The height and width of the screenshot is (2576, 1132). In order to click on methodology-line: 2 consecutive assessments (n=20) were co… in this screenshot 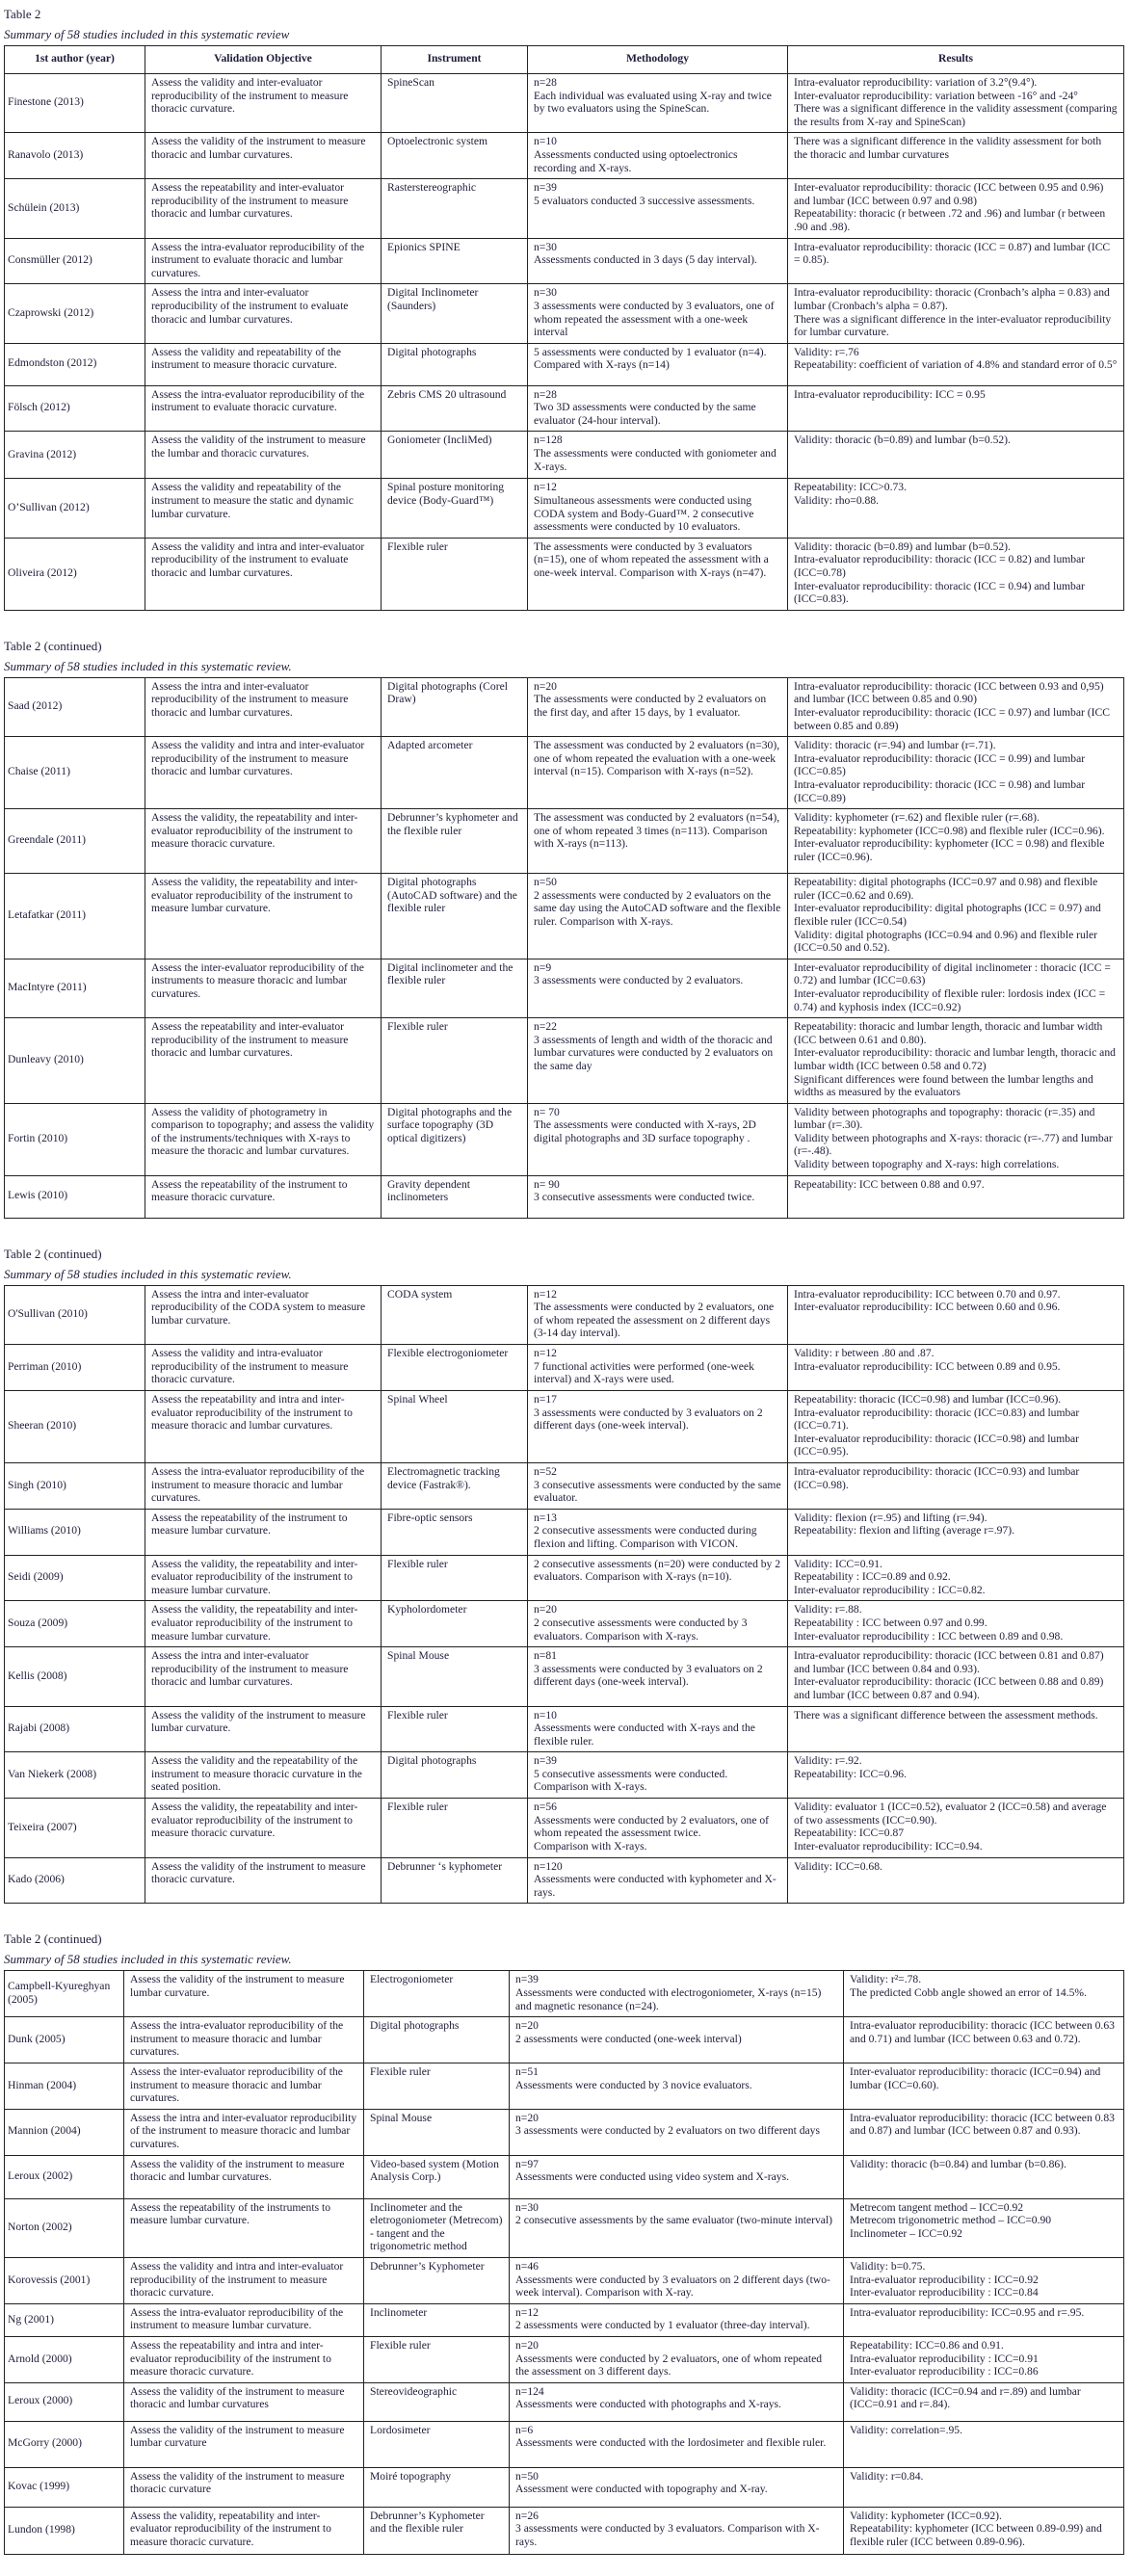, I will do `click(657, 1570)`.